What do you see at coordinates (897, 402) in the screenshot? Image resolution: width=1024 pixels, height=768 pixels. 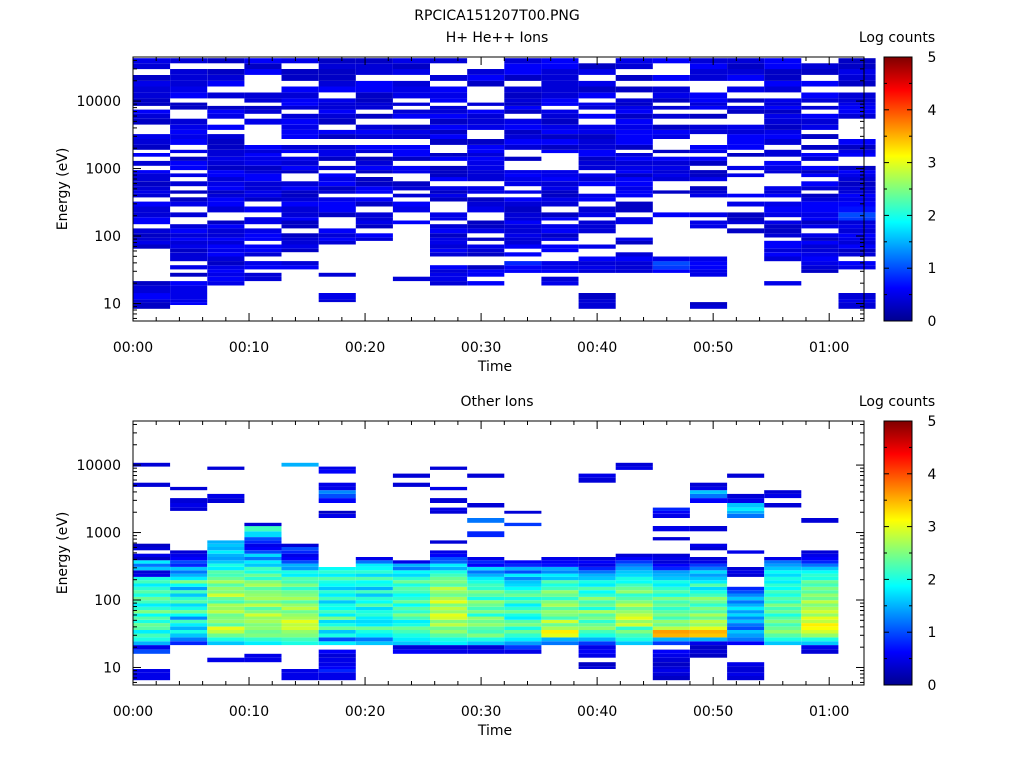 I see `colorbar-label: Log counts` at bounding box center [897, 402].